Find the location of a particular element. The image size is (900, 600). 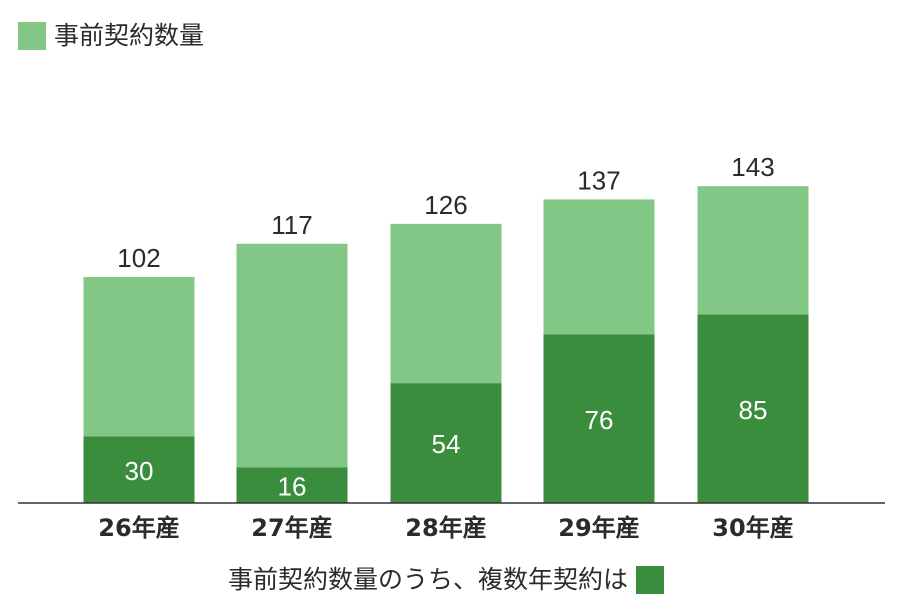

data-label-total-4: 137 is located at coordinates (598, 180).